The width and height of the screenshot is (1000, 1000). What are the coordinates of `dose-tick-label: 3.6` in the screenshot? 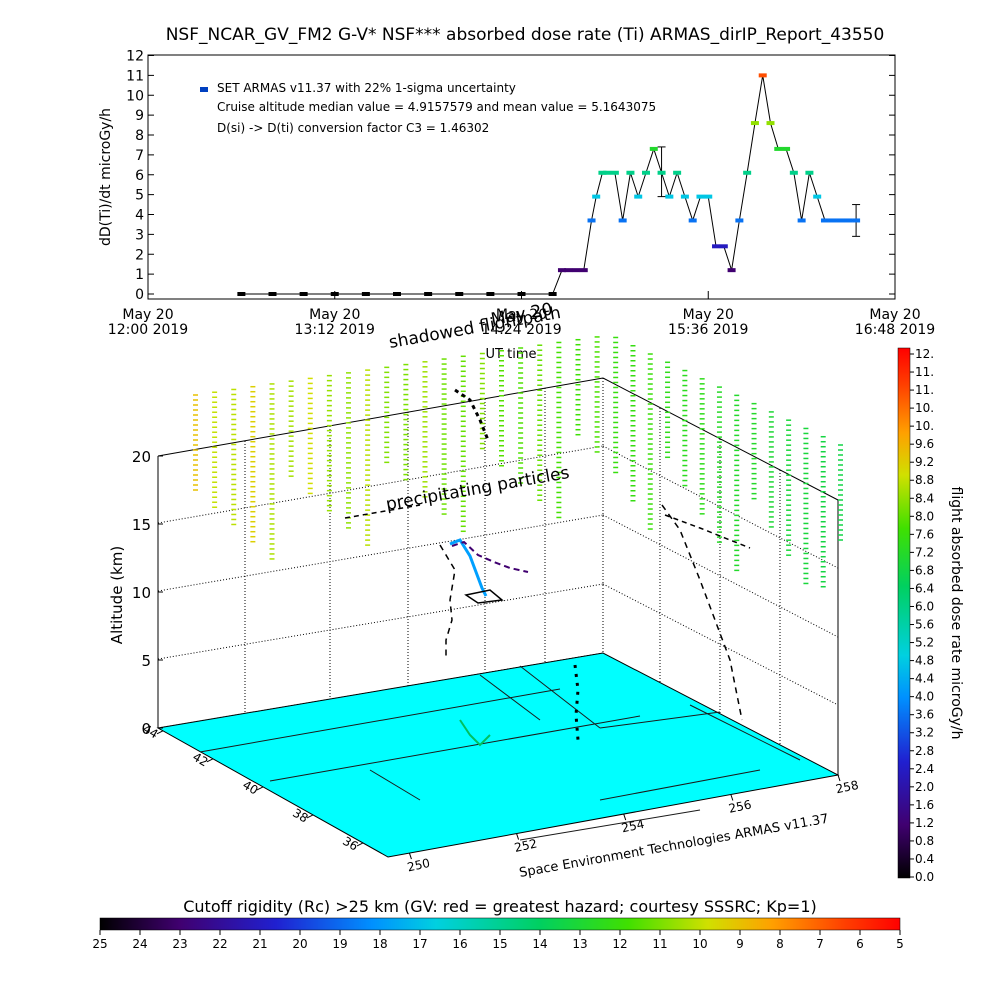 It's located at (924, 715).